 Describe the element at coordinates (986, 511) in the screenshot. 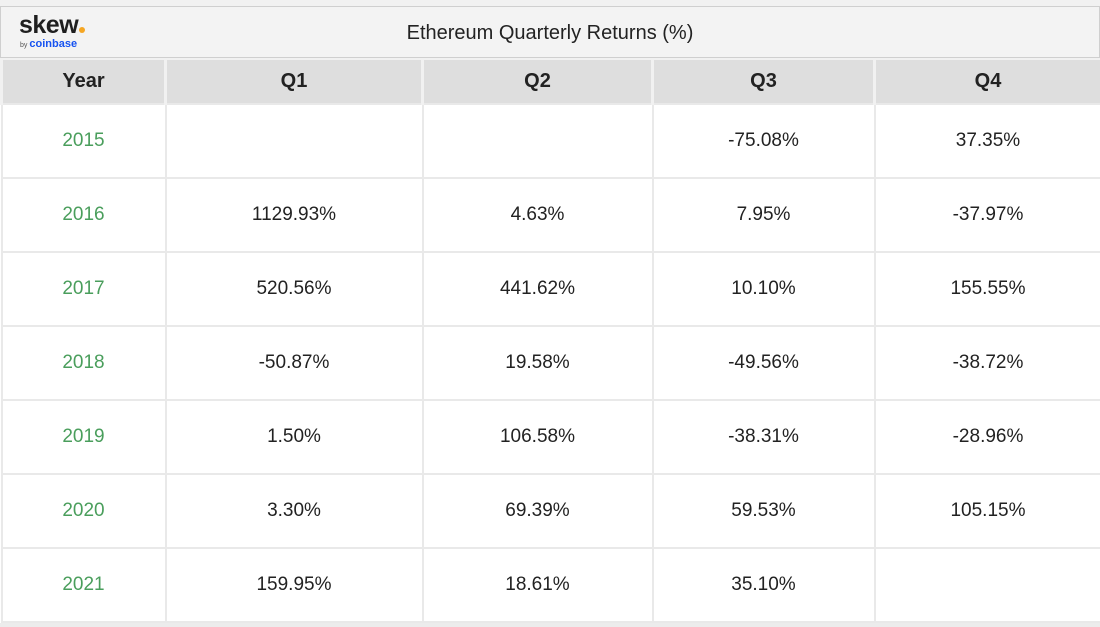

I see `q4-cell: 105.15%` at that location.